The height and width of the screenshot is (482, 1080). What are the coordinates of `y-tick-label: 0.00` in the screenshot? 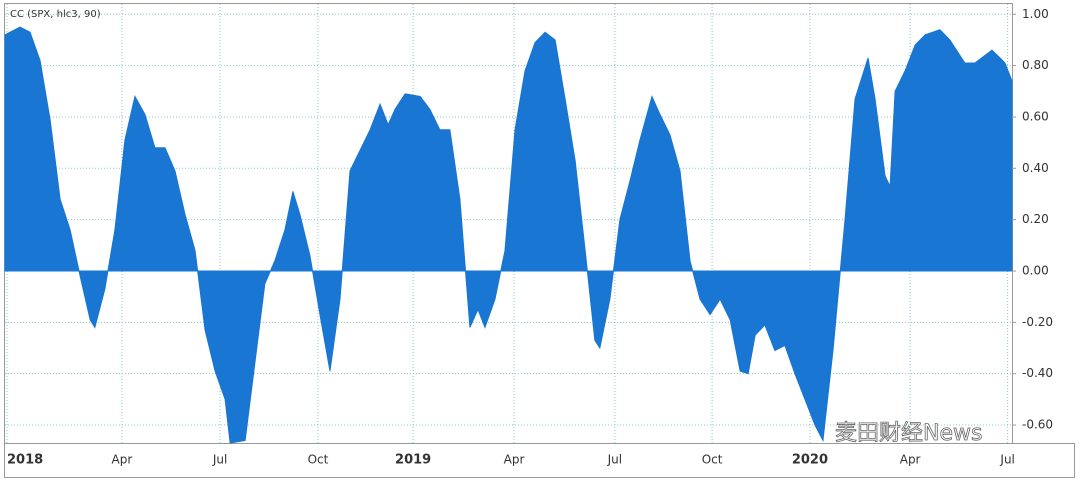 It's located at (1035, 270).